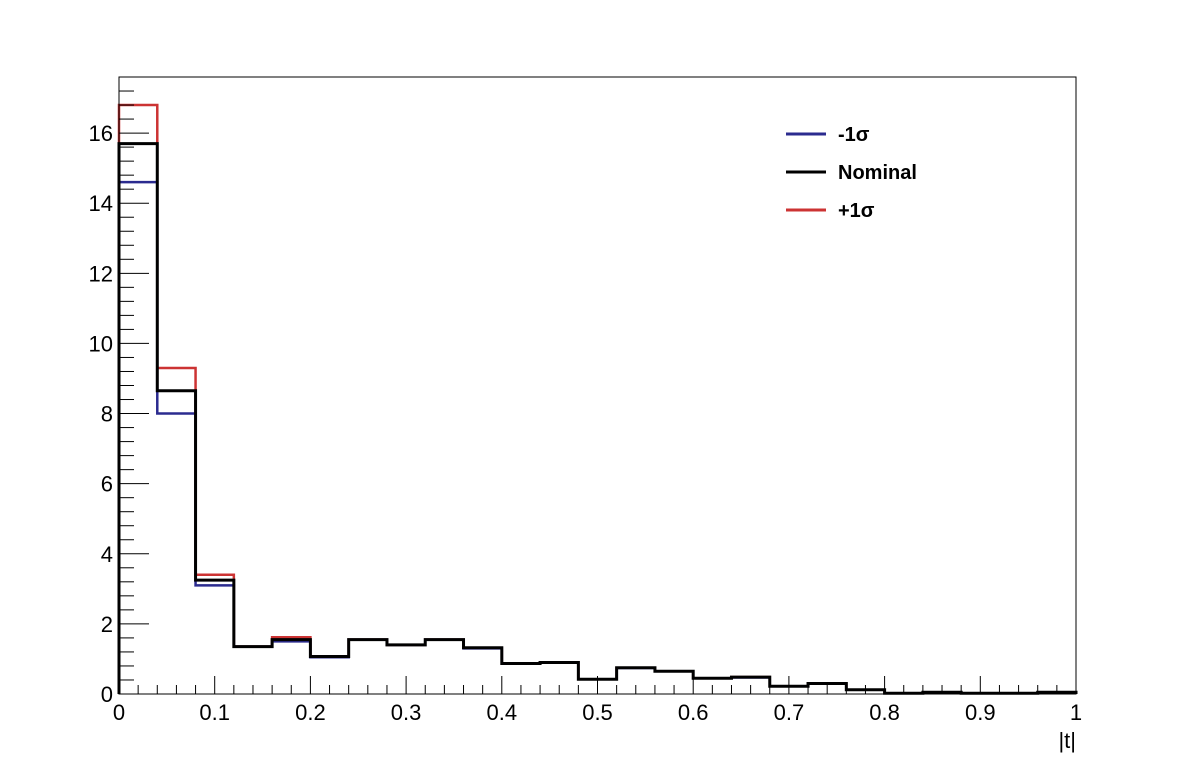 This screenshot has height=772, width=1196. I want to click on legend-label: Nominal, so click(877, 173).